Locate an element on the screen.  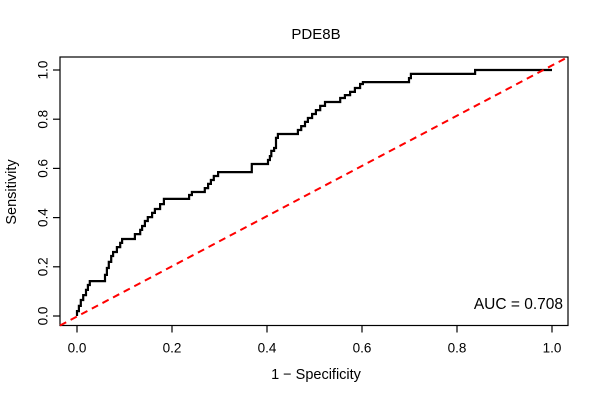
x-tick-label: 0.8 is located at coordinates (457, 348).